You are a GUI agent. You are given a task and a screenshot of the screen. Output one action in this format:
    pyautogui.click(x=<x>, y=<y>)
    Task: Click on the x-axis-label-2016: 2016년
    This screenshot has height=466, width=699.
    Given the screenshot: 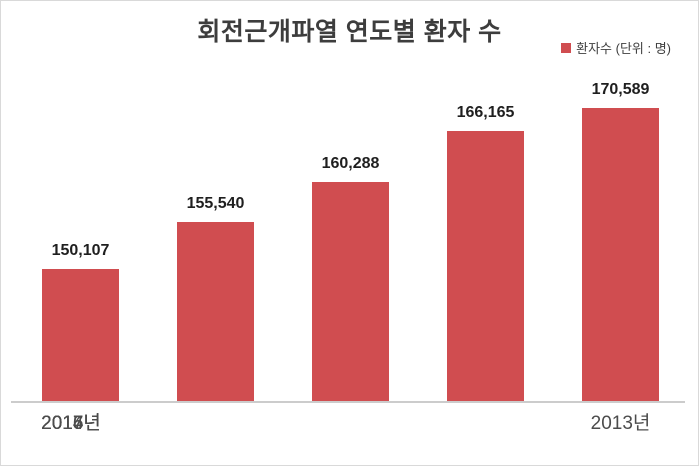 What is the action you would take?
    pyautogui.click(x=71, y=423)
    